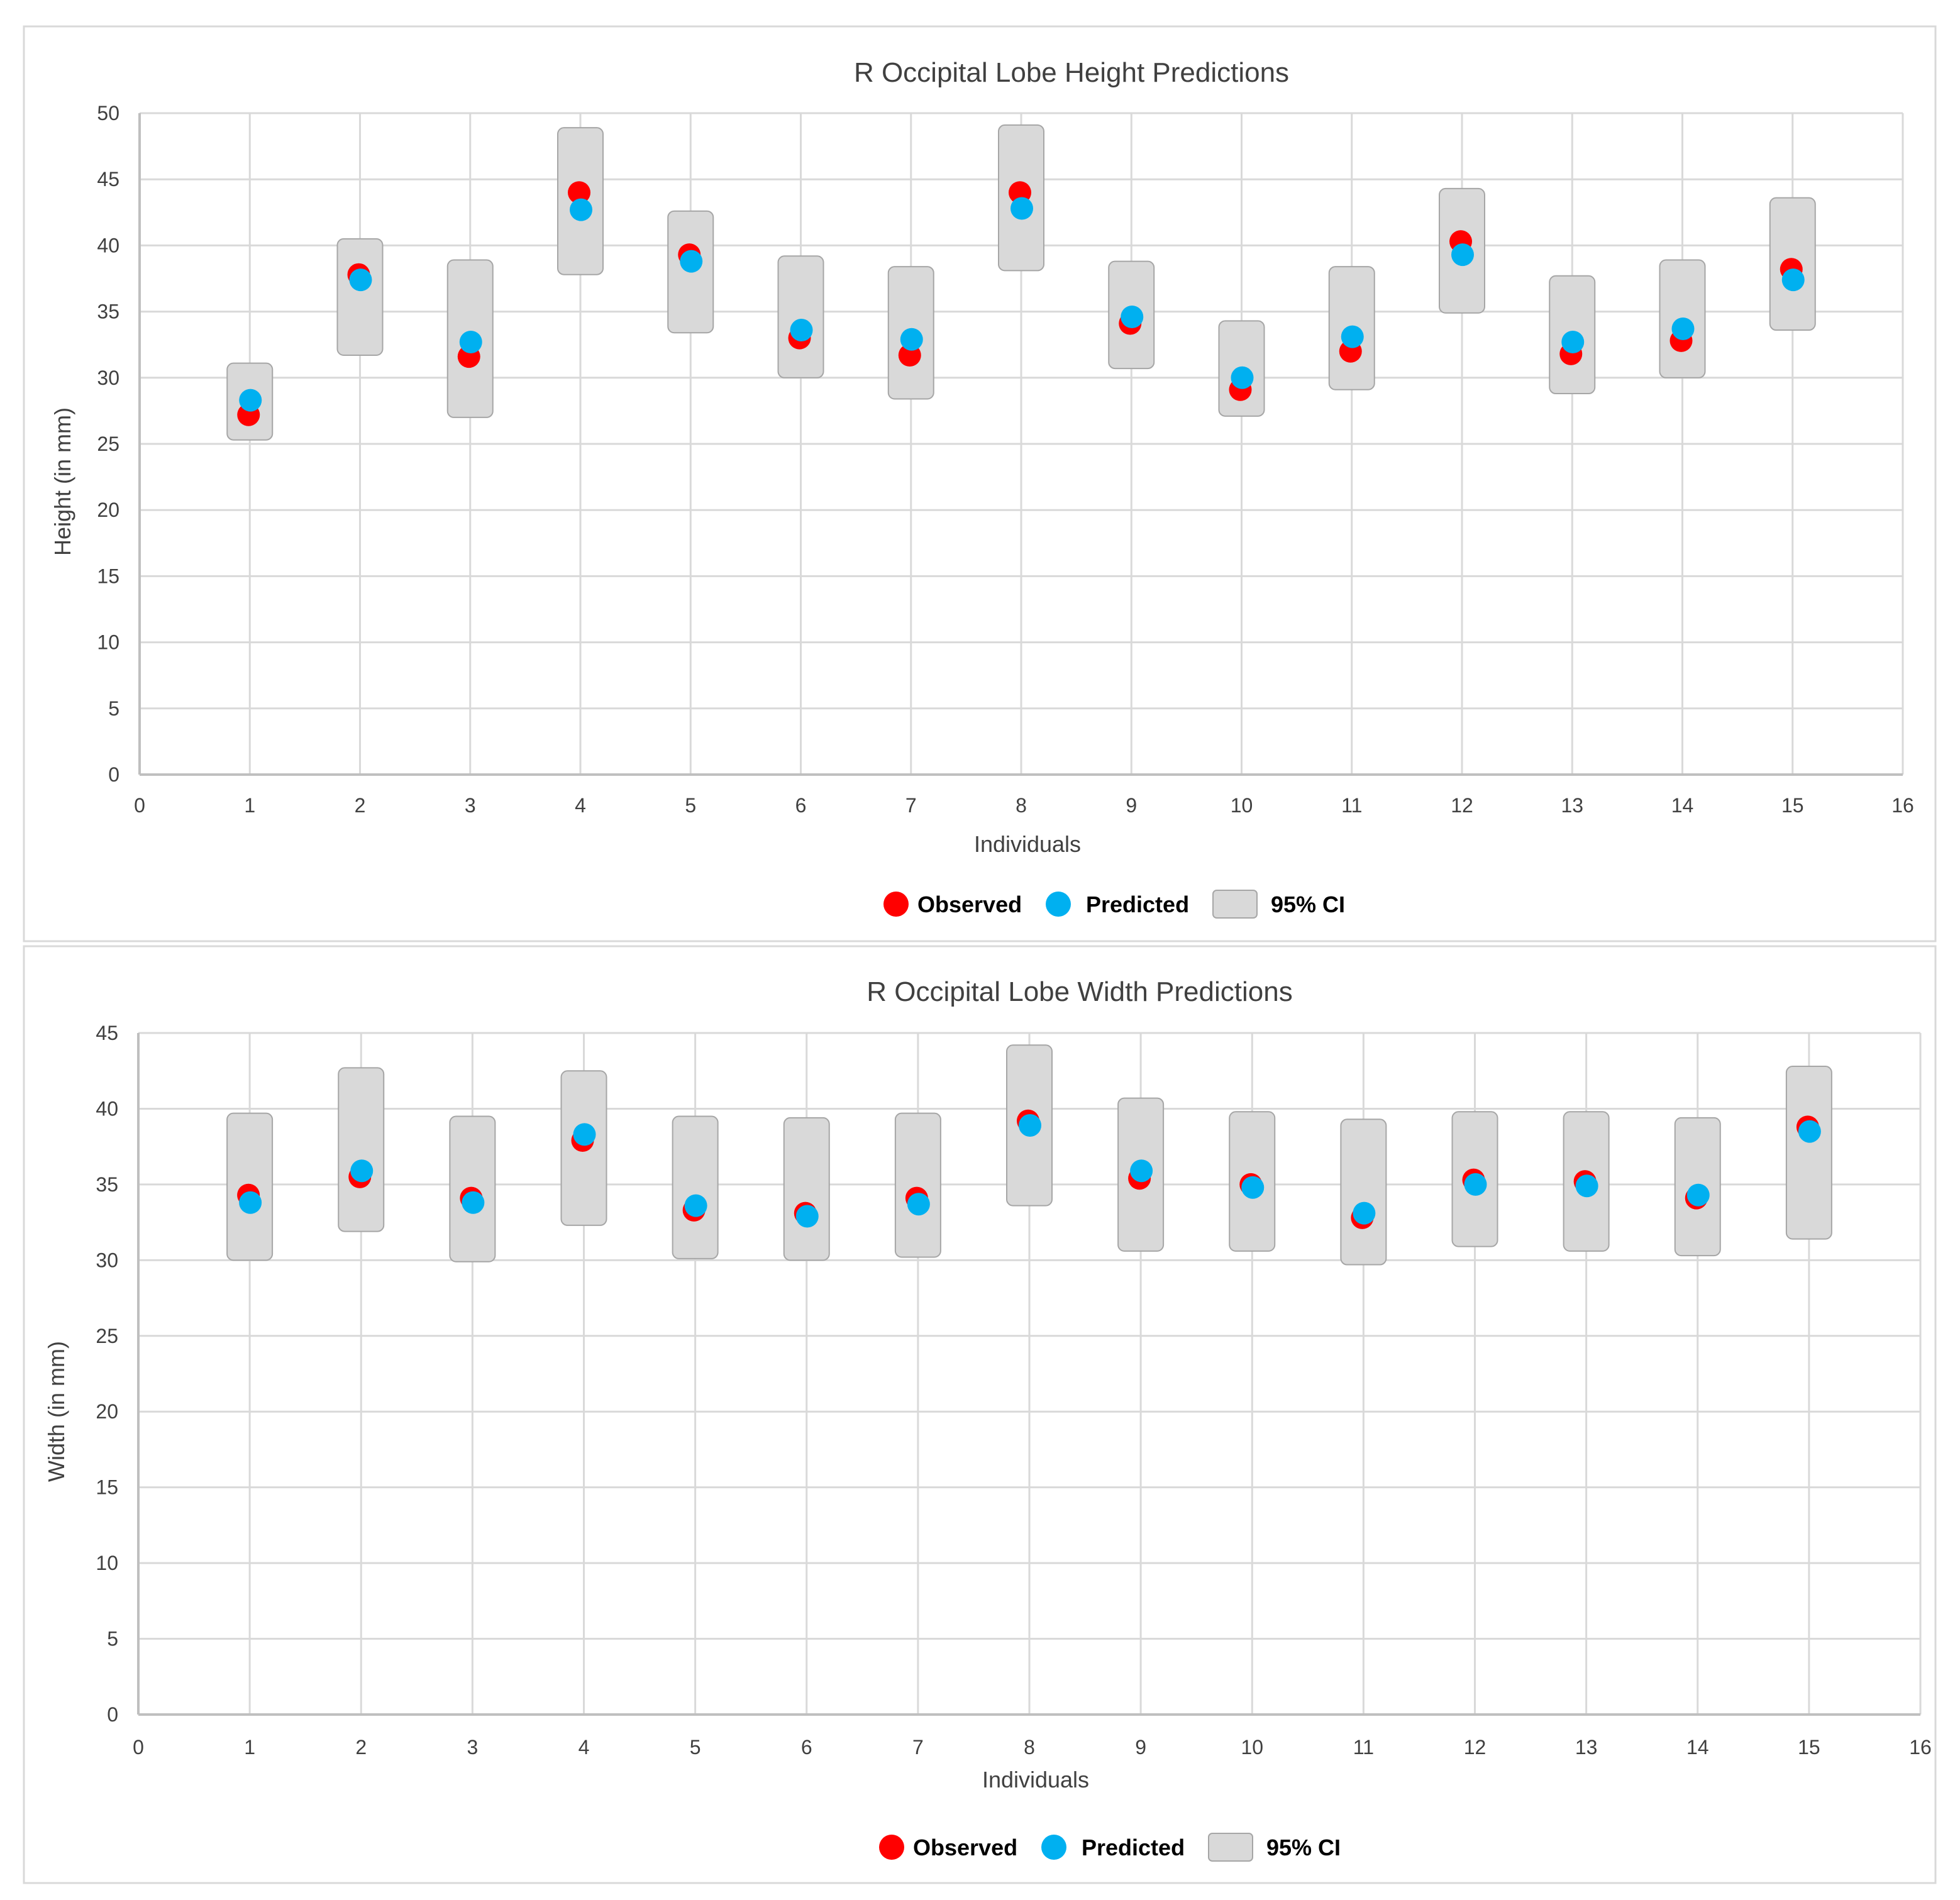  Describe the element at coordinates (108, 113) in the screenshot. I see `height-y-tick-label: 50` at that location.